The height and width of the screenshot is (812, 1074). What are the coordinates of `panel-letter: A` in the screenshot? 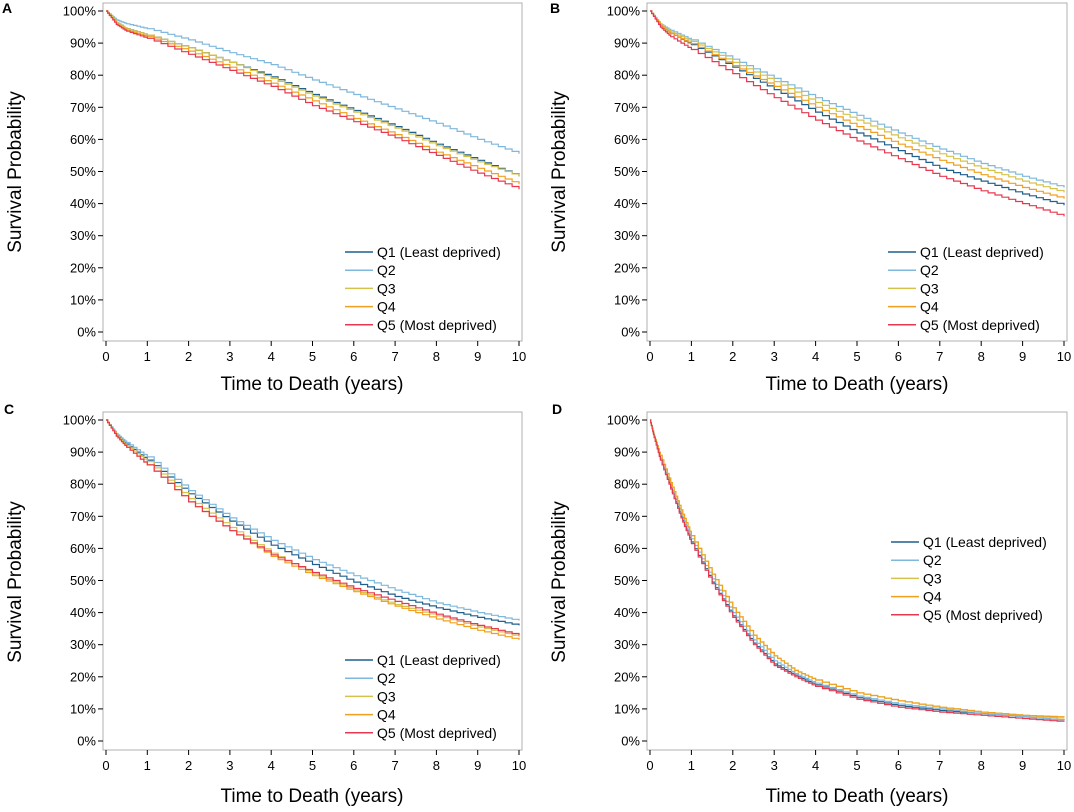 It's located at (7, 8).